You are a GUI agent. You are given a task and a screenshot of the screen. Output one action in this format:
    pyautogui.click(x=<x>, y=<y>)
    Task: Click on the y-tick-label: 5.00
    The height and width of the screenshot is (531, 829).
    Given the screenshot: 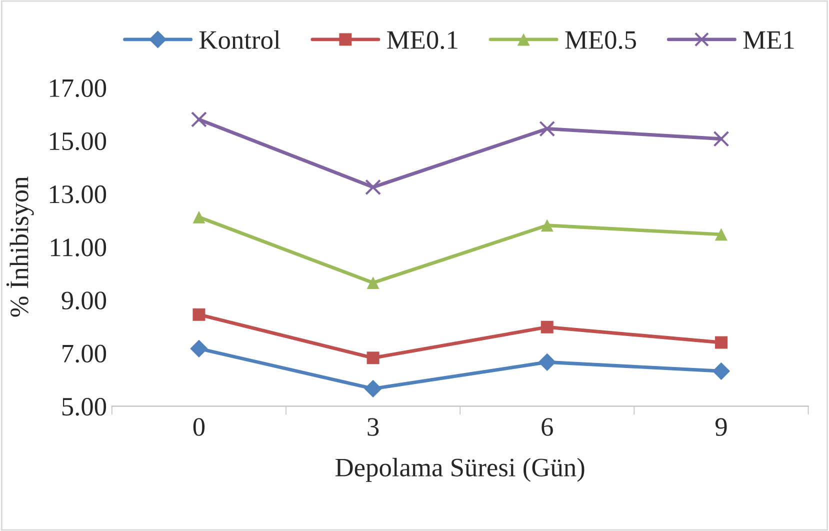 What is the action you would take?
    pyautogui.click(x=84, y=407)
    